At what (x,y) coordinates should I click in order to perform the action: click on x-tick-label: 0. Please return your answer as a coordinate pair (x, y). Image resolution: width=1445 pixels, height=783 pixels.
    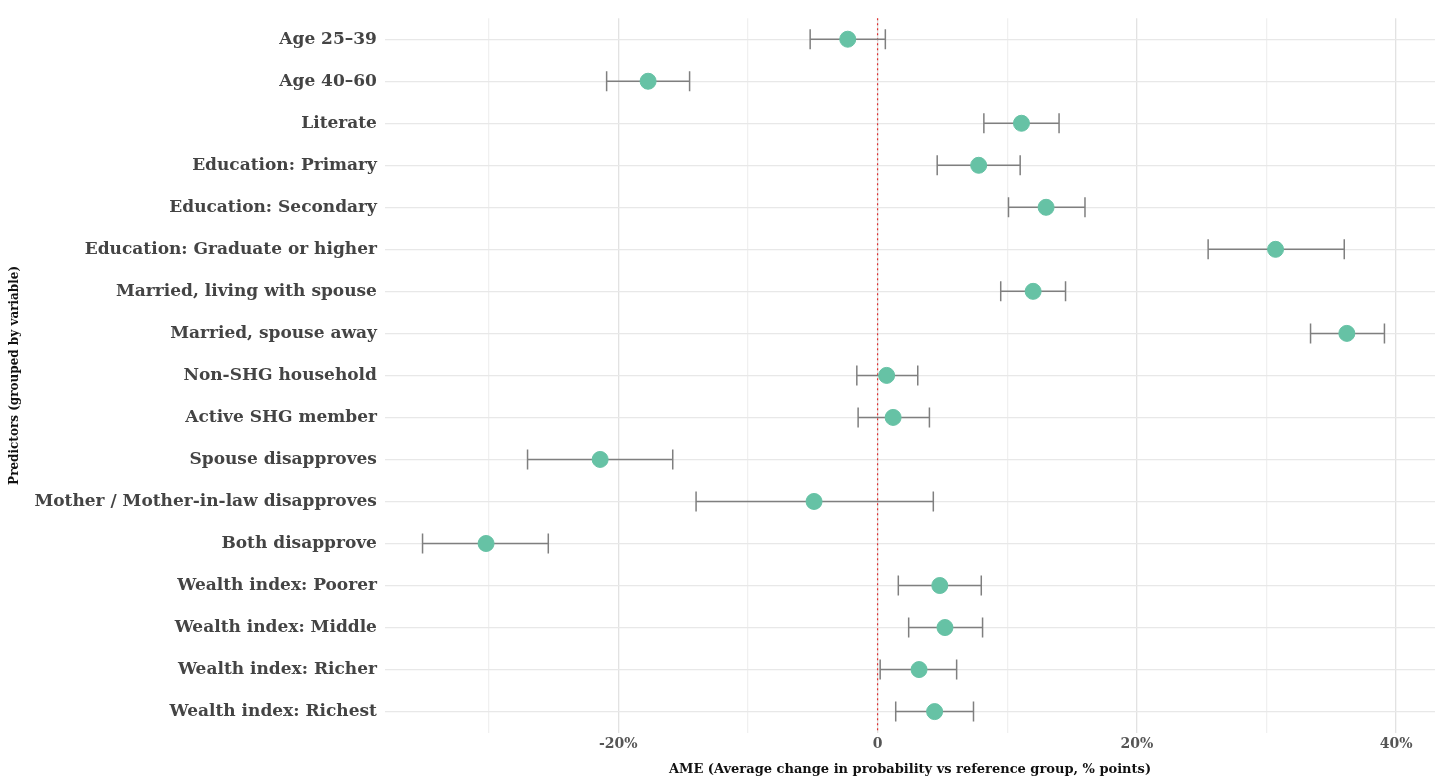
    Looking at the image, I should click on (877, 742).